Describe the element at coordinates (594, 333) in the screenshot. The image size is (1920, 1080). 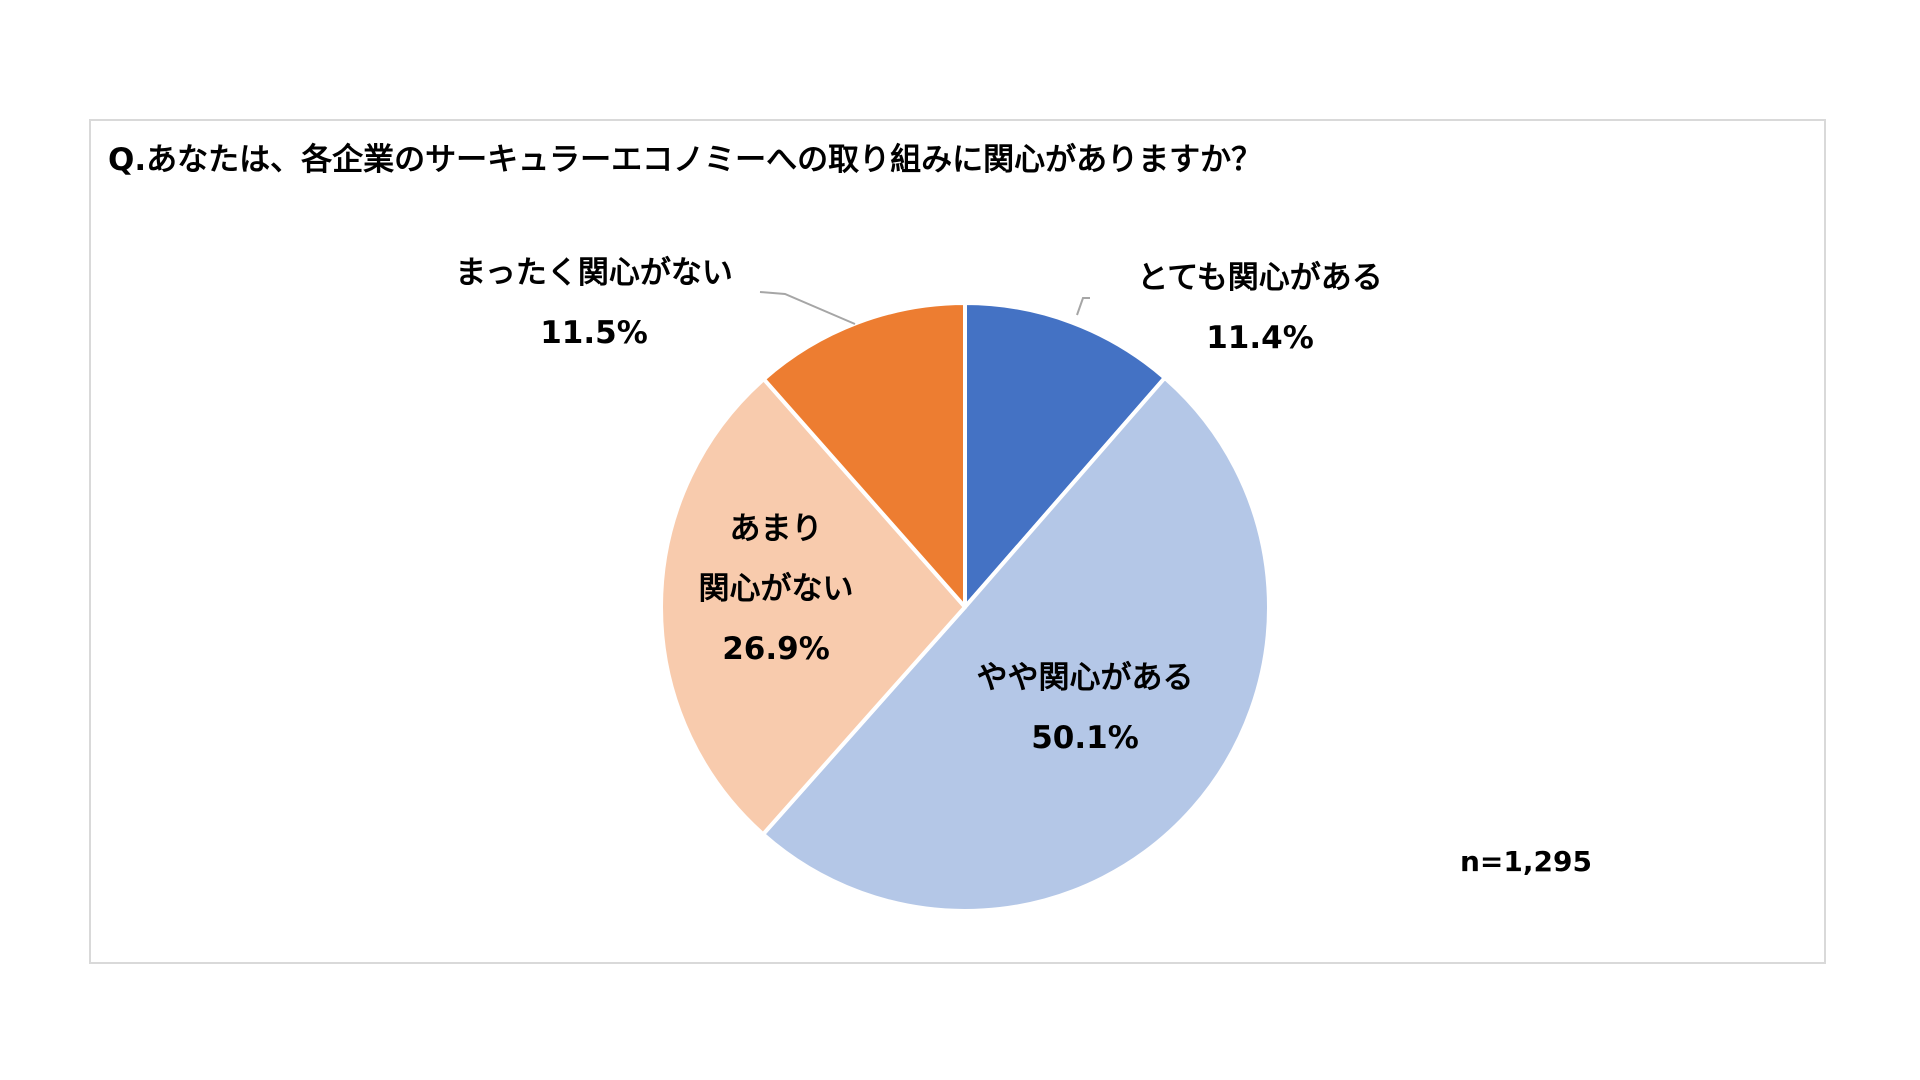
I see `slice-value-label: 11.5%` at that location.